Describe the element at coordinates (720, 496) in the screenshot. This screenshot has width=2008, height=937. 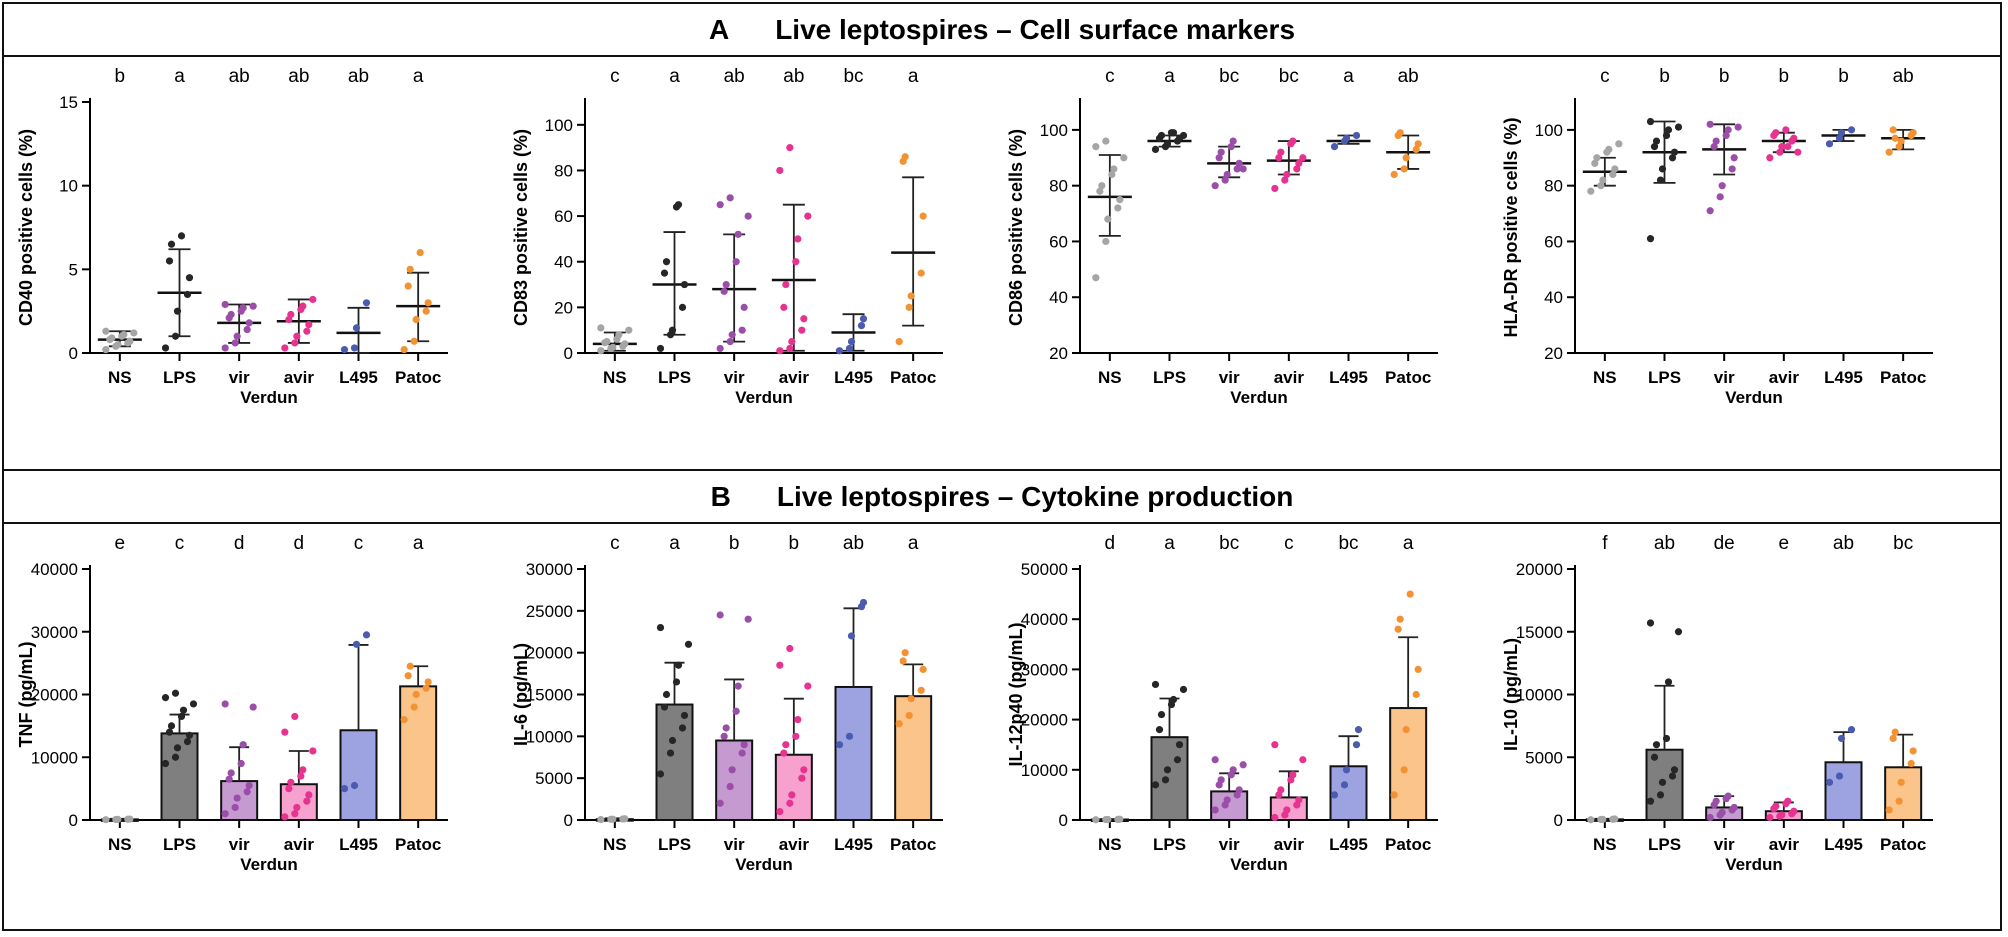
I see `section-b-letter: B` at that location.